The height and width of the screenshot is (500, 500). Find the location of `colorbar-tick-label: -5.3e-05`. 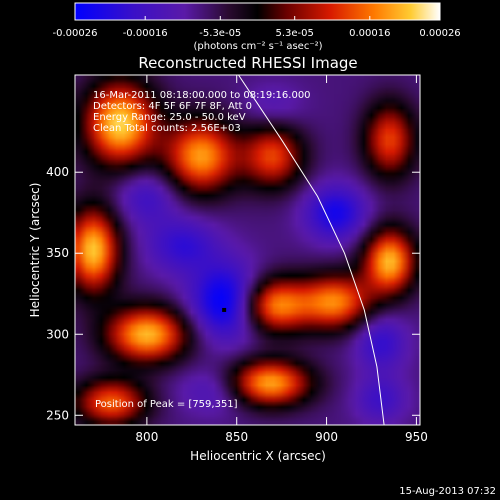

colorbar-tick-label: -5.3e-05 is located at coordinates (220, 33).